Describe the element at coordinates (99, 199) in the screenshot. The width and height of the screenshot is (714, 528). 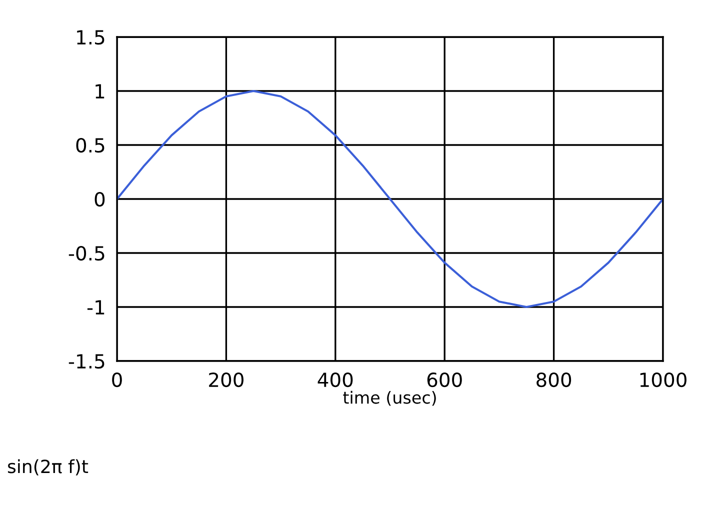
I see `y-tick-label: 0` at that location.